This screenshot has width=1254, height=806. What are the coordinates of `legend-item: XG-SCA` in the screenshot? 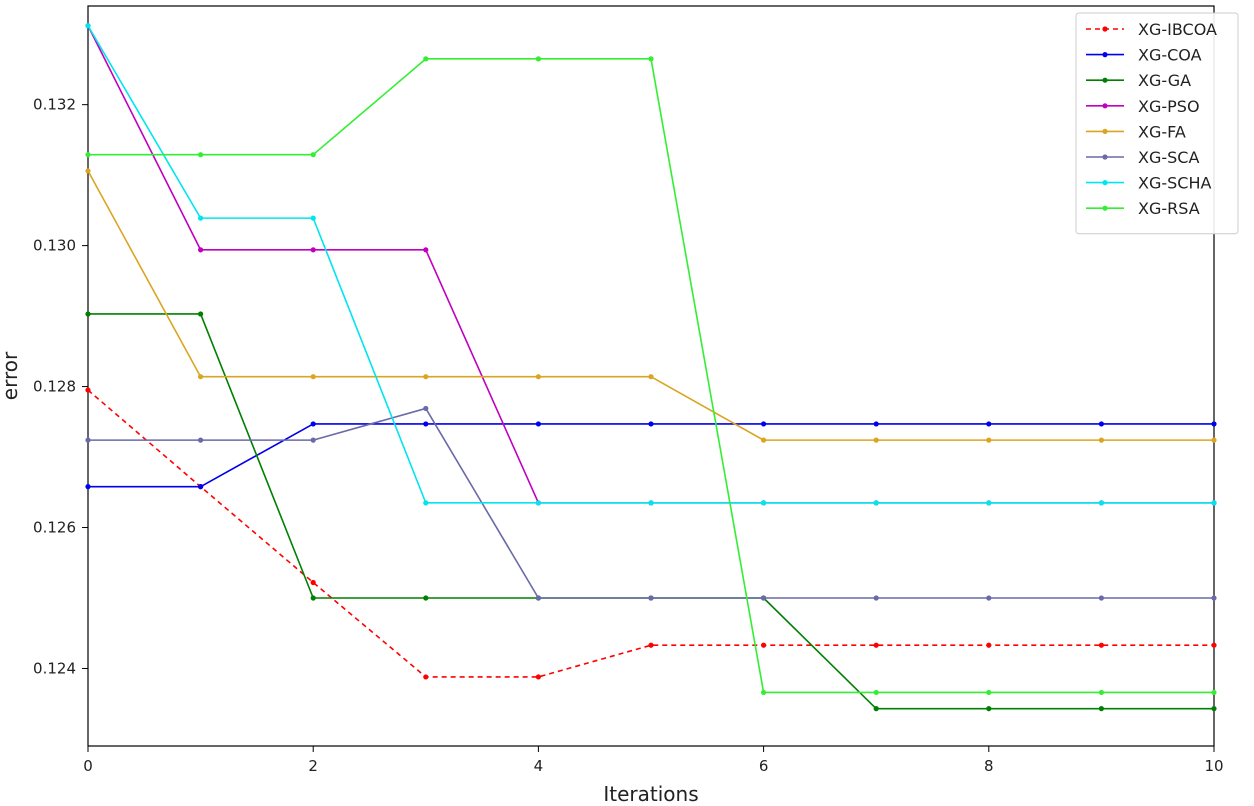 It's located at (1142, 157).